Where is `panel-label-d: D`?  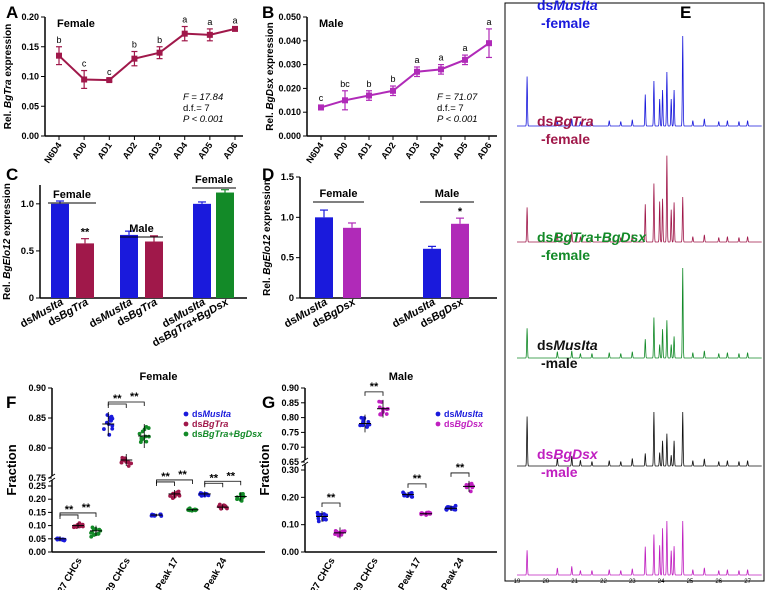
panel-label-d: D is located at coordinates (268, 174).